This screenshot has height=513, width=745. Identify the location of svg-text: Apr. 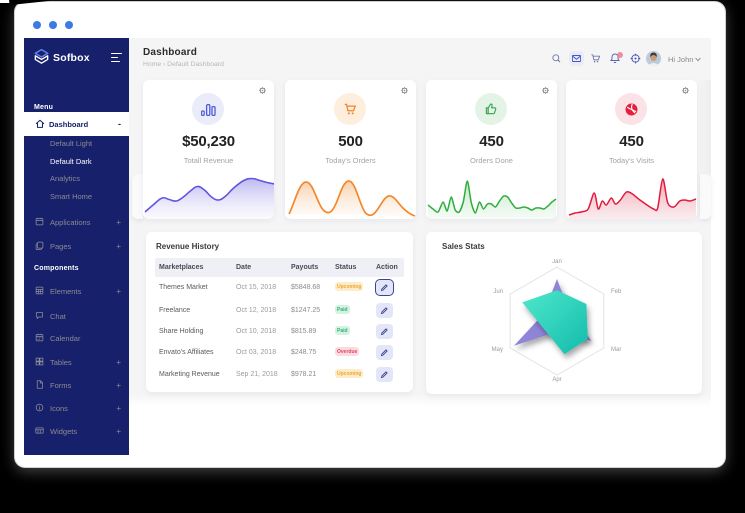
(556, 380).